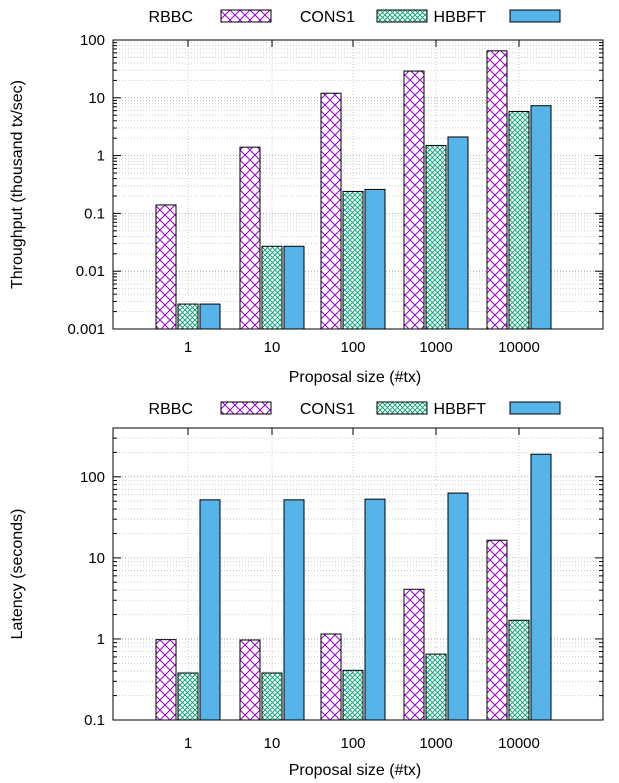 The image size is (619, 783). What do you see at coordinates (86, 329) in the screenshot?
I see `y-tick-label: 0.001` at bounding box center [86, 329].